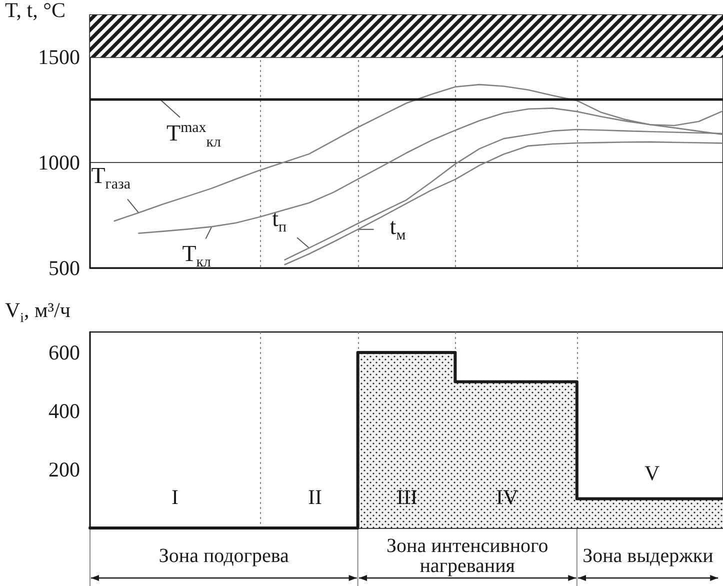 Image resolution: width=723 pixels, height=586 pixels. I want to click on text: Зона подогрева, so click(224, 556).